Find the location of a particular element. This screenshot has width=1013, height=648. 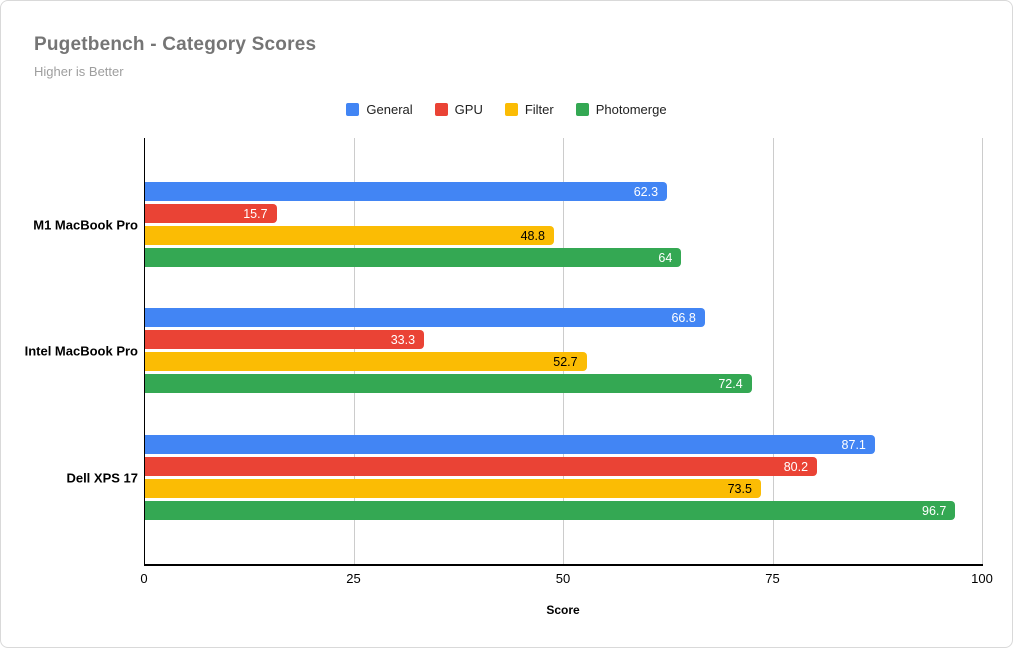

category-label-intel-macbook-pro: Intel MacBook Pro is located at coordinates (81, 350).